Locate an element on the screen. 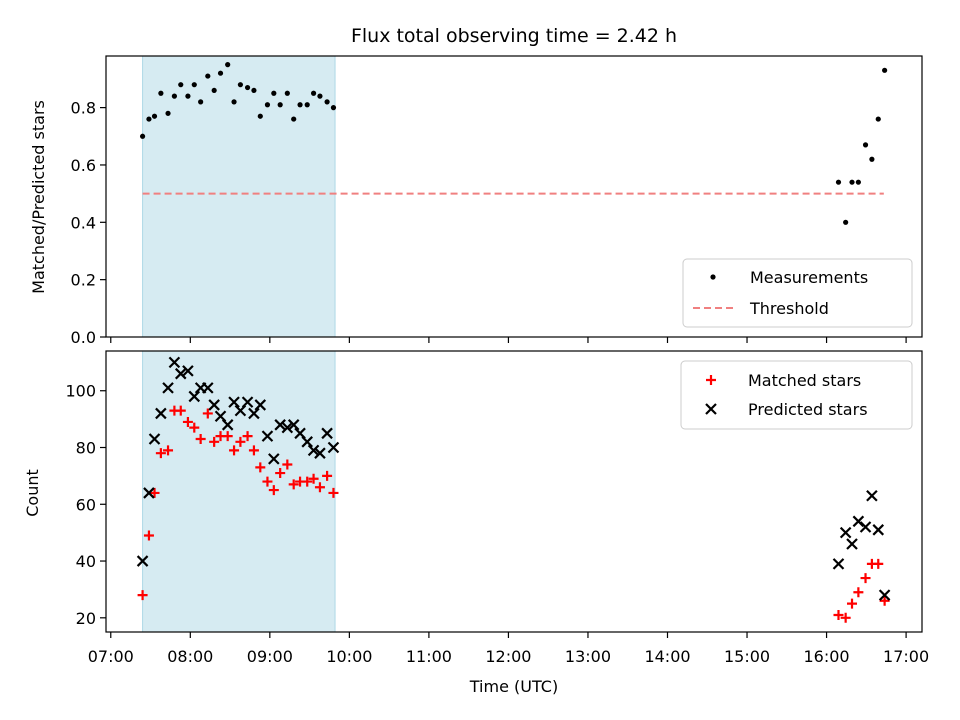  x-tick-label: 17:00 is located at coordinates (906, 656).